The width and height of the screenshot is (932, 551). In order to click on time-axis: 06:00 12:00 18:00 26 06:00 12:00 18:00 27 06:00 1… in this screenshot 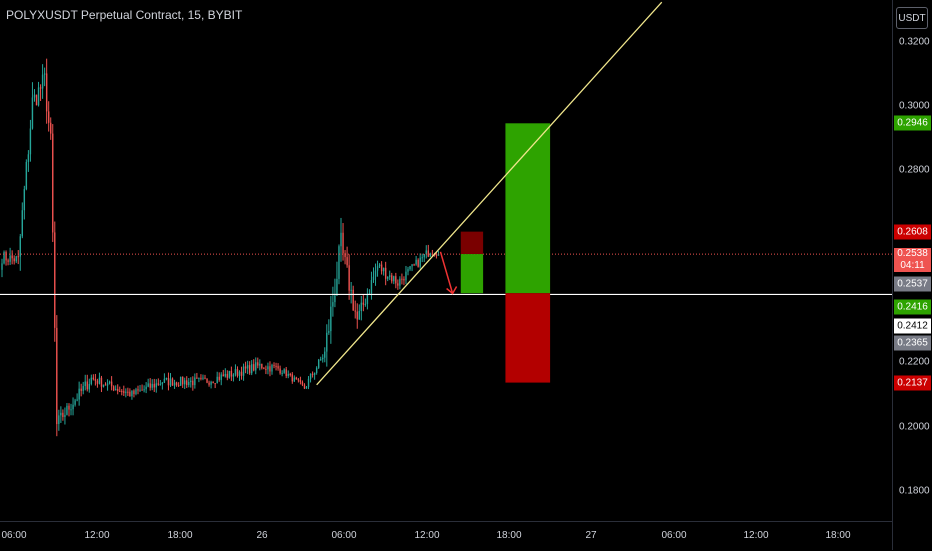, I will do `click(446, 536)`.